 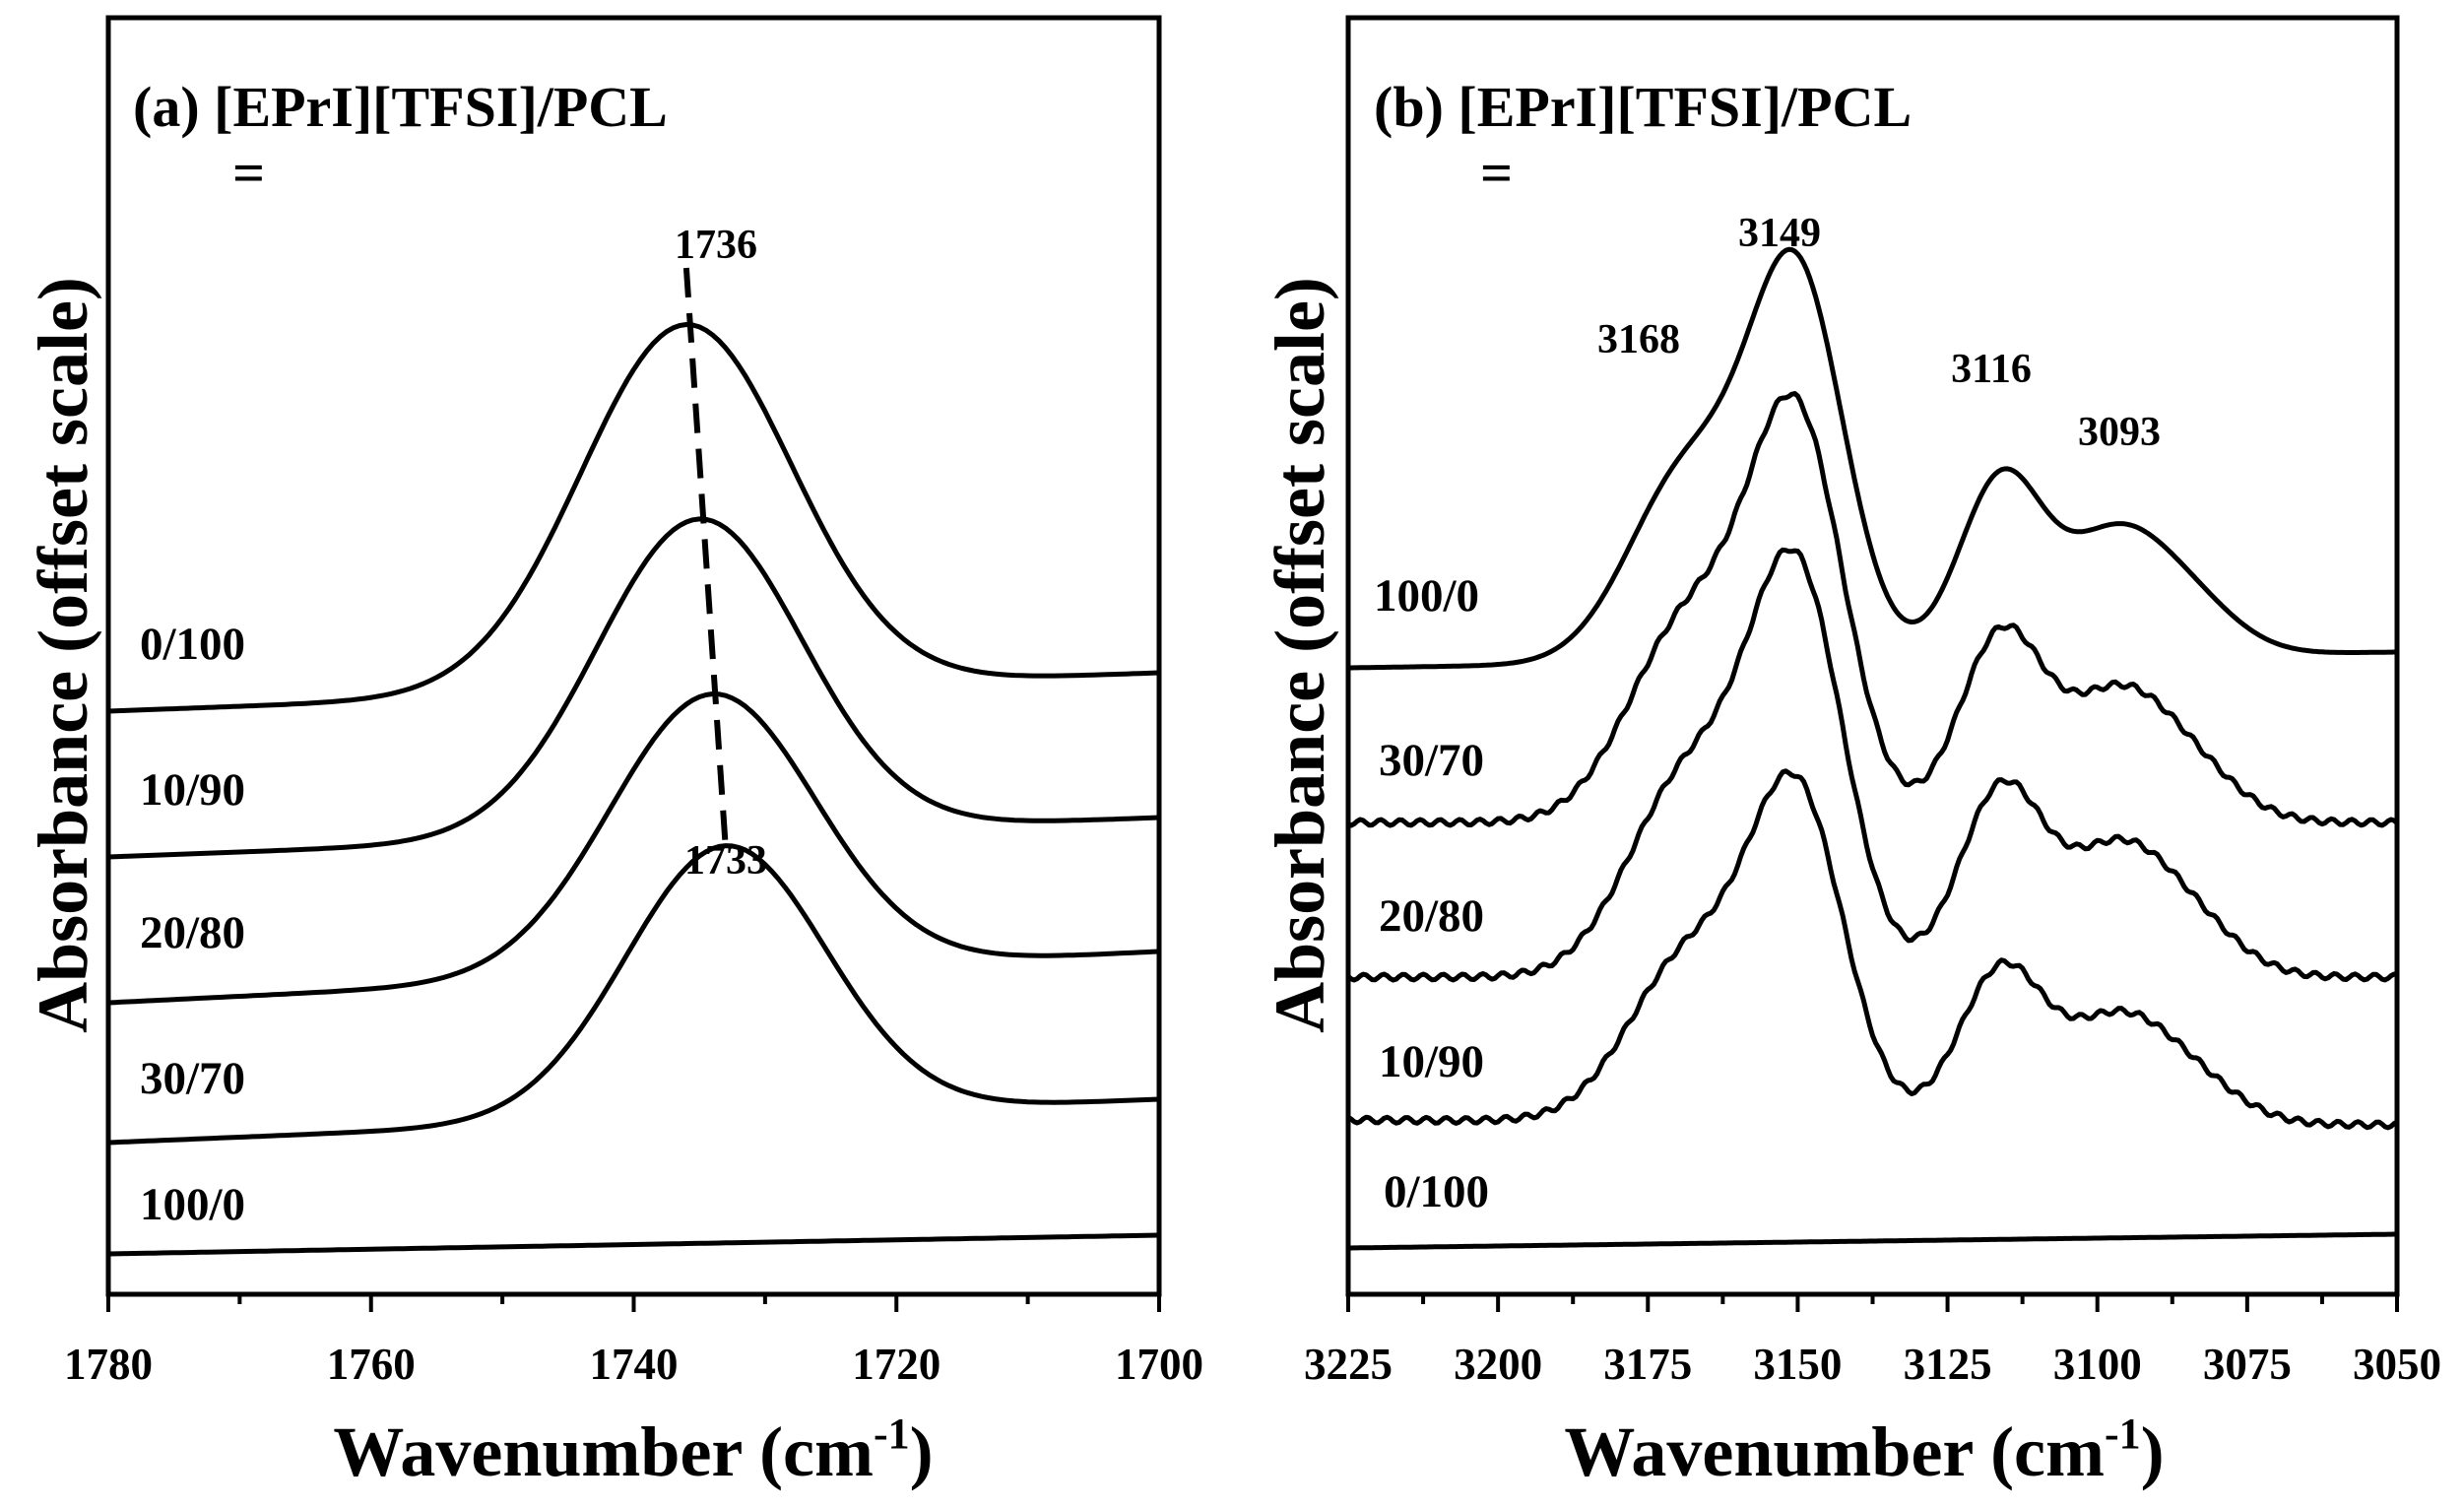 What do you see at coordinates (401, 107) in the screenshot?
I see `panel-a-title: (a) [EPrI][TFSI]/PCL` at bounding box center [401, 107].